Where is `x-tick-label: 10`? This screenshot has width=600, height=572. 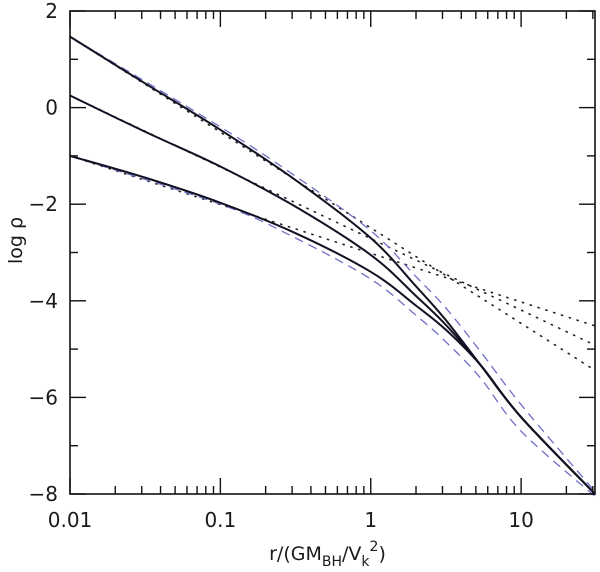
x-tick-label: 10 is located at coordinates (520, 520).